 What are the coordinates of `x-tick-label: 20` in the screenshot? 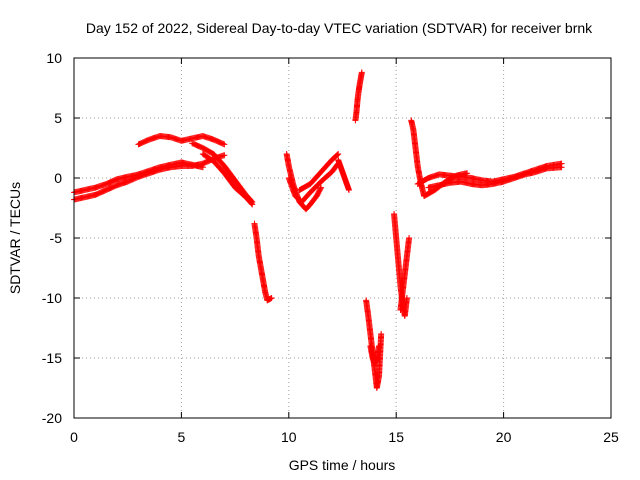 It's located at (504, 437).